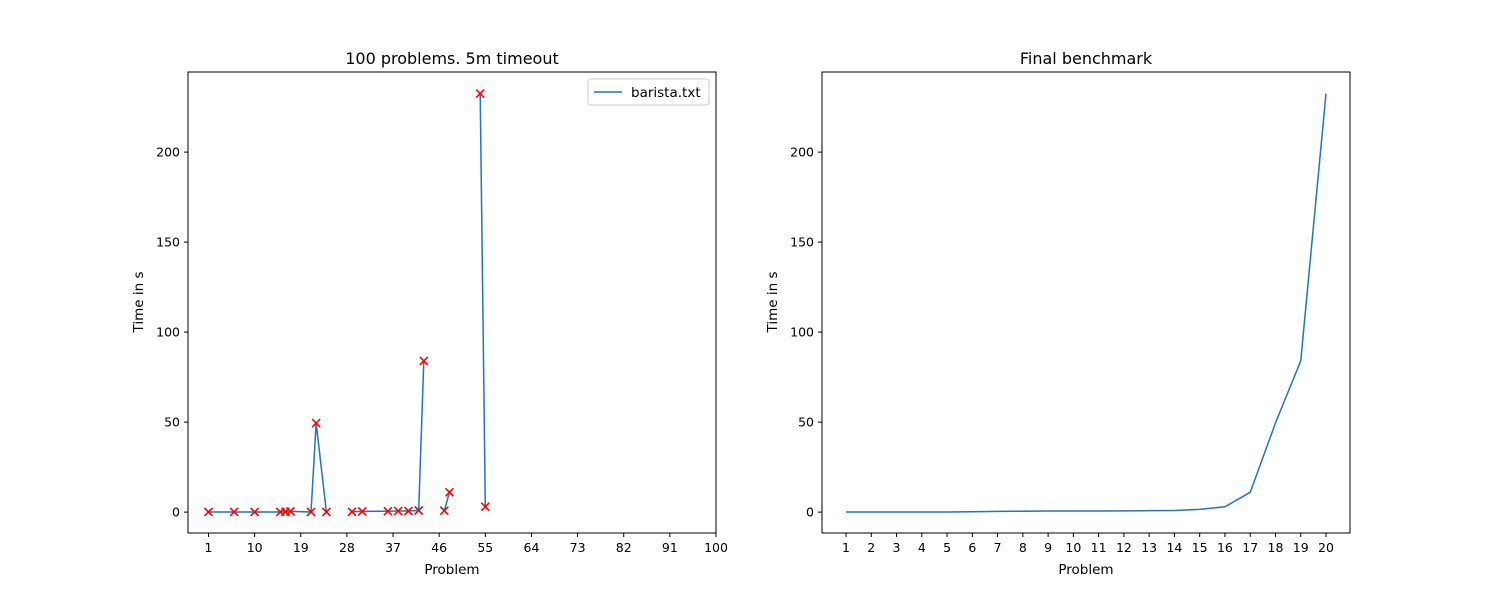 This screenshot has width=1500, height=600. What do you see at coordinates (451, 570) in the screenshot?
I see `left-chart-xlabel: Problem` at bounding box center [451, 570].